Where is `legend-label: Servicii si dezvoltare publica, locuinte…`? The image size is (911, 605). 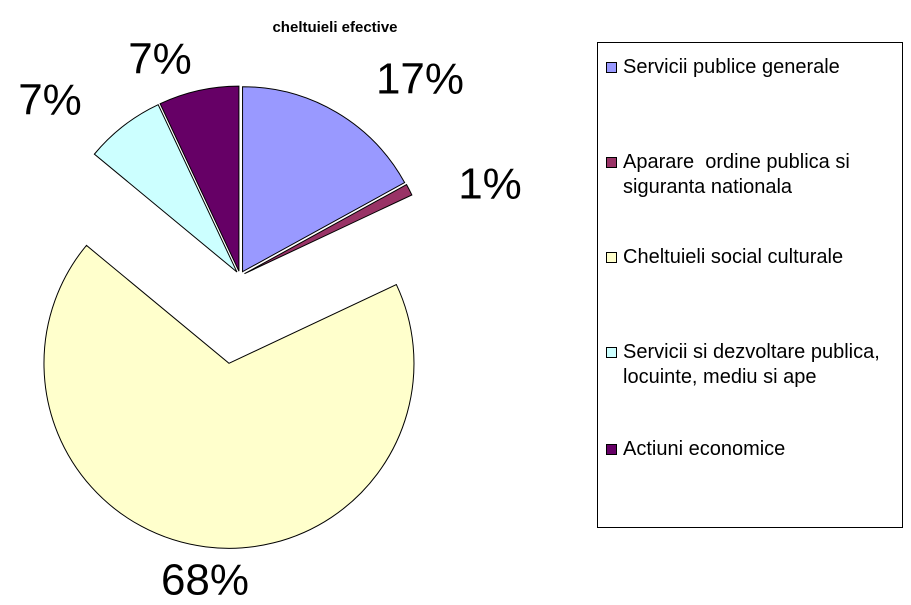 legend-label: Servicii si dezvoltare publica, locuinte… is located at coordinates (754, 364).